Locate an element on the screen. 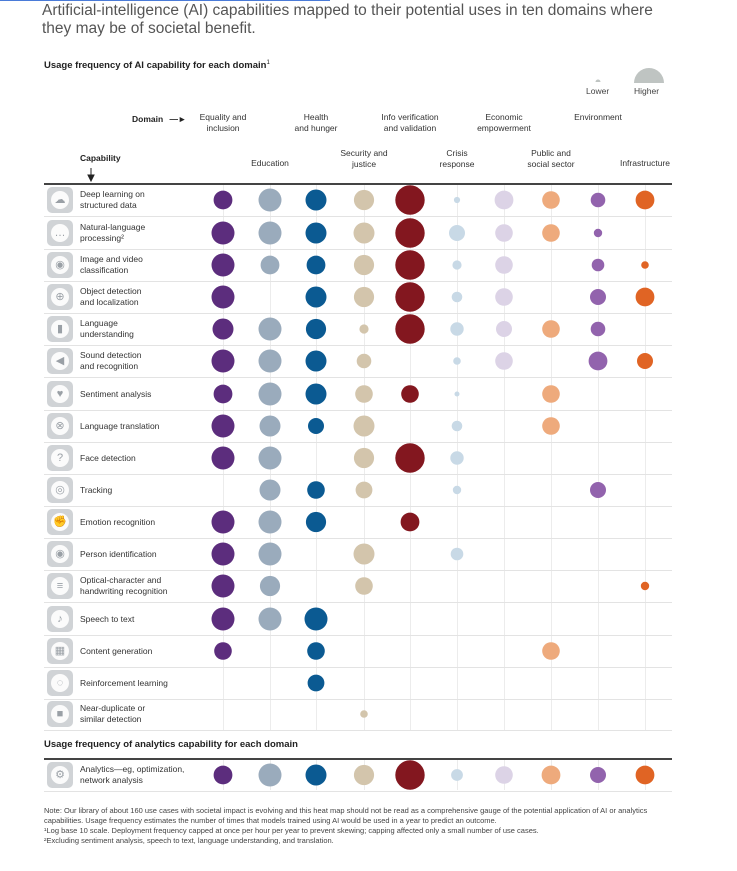  bubble-sound-detection-and-recognition-health-and-hunger is located at coordinates (316, 361).